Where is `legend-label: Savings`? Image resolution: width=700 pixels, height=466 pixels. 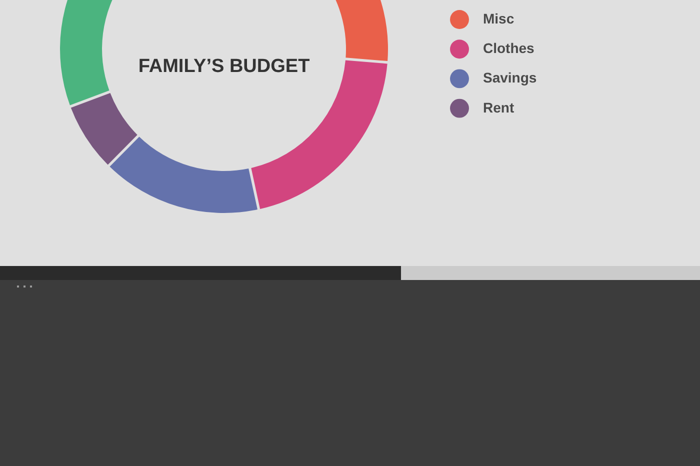
legend-label: Savings is located at coordinates (510, 78).